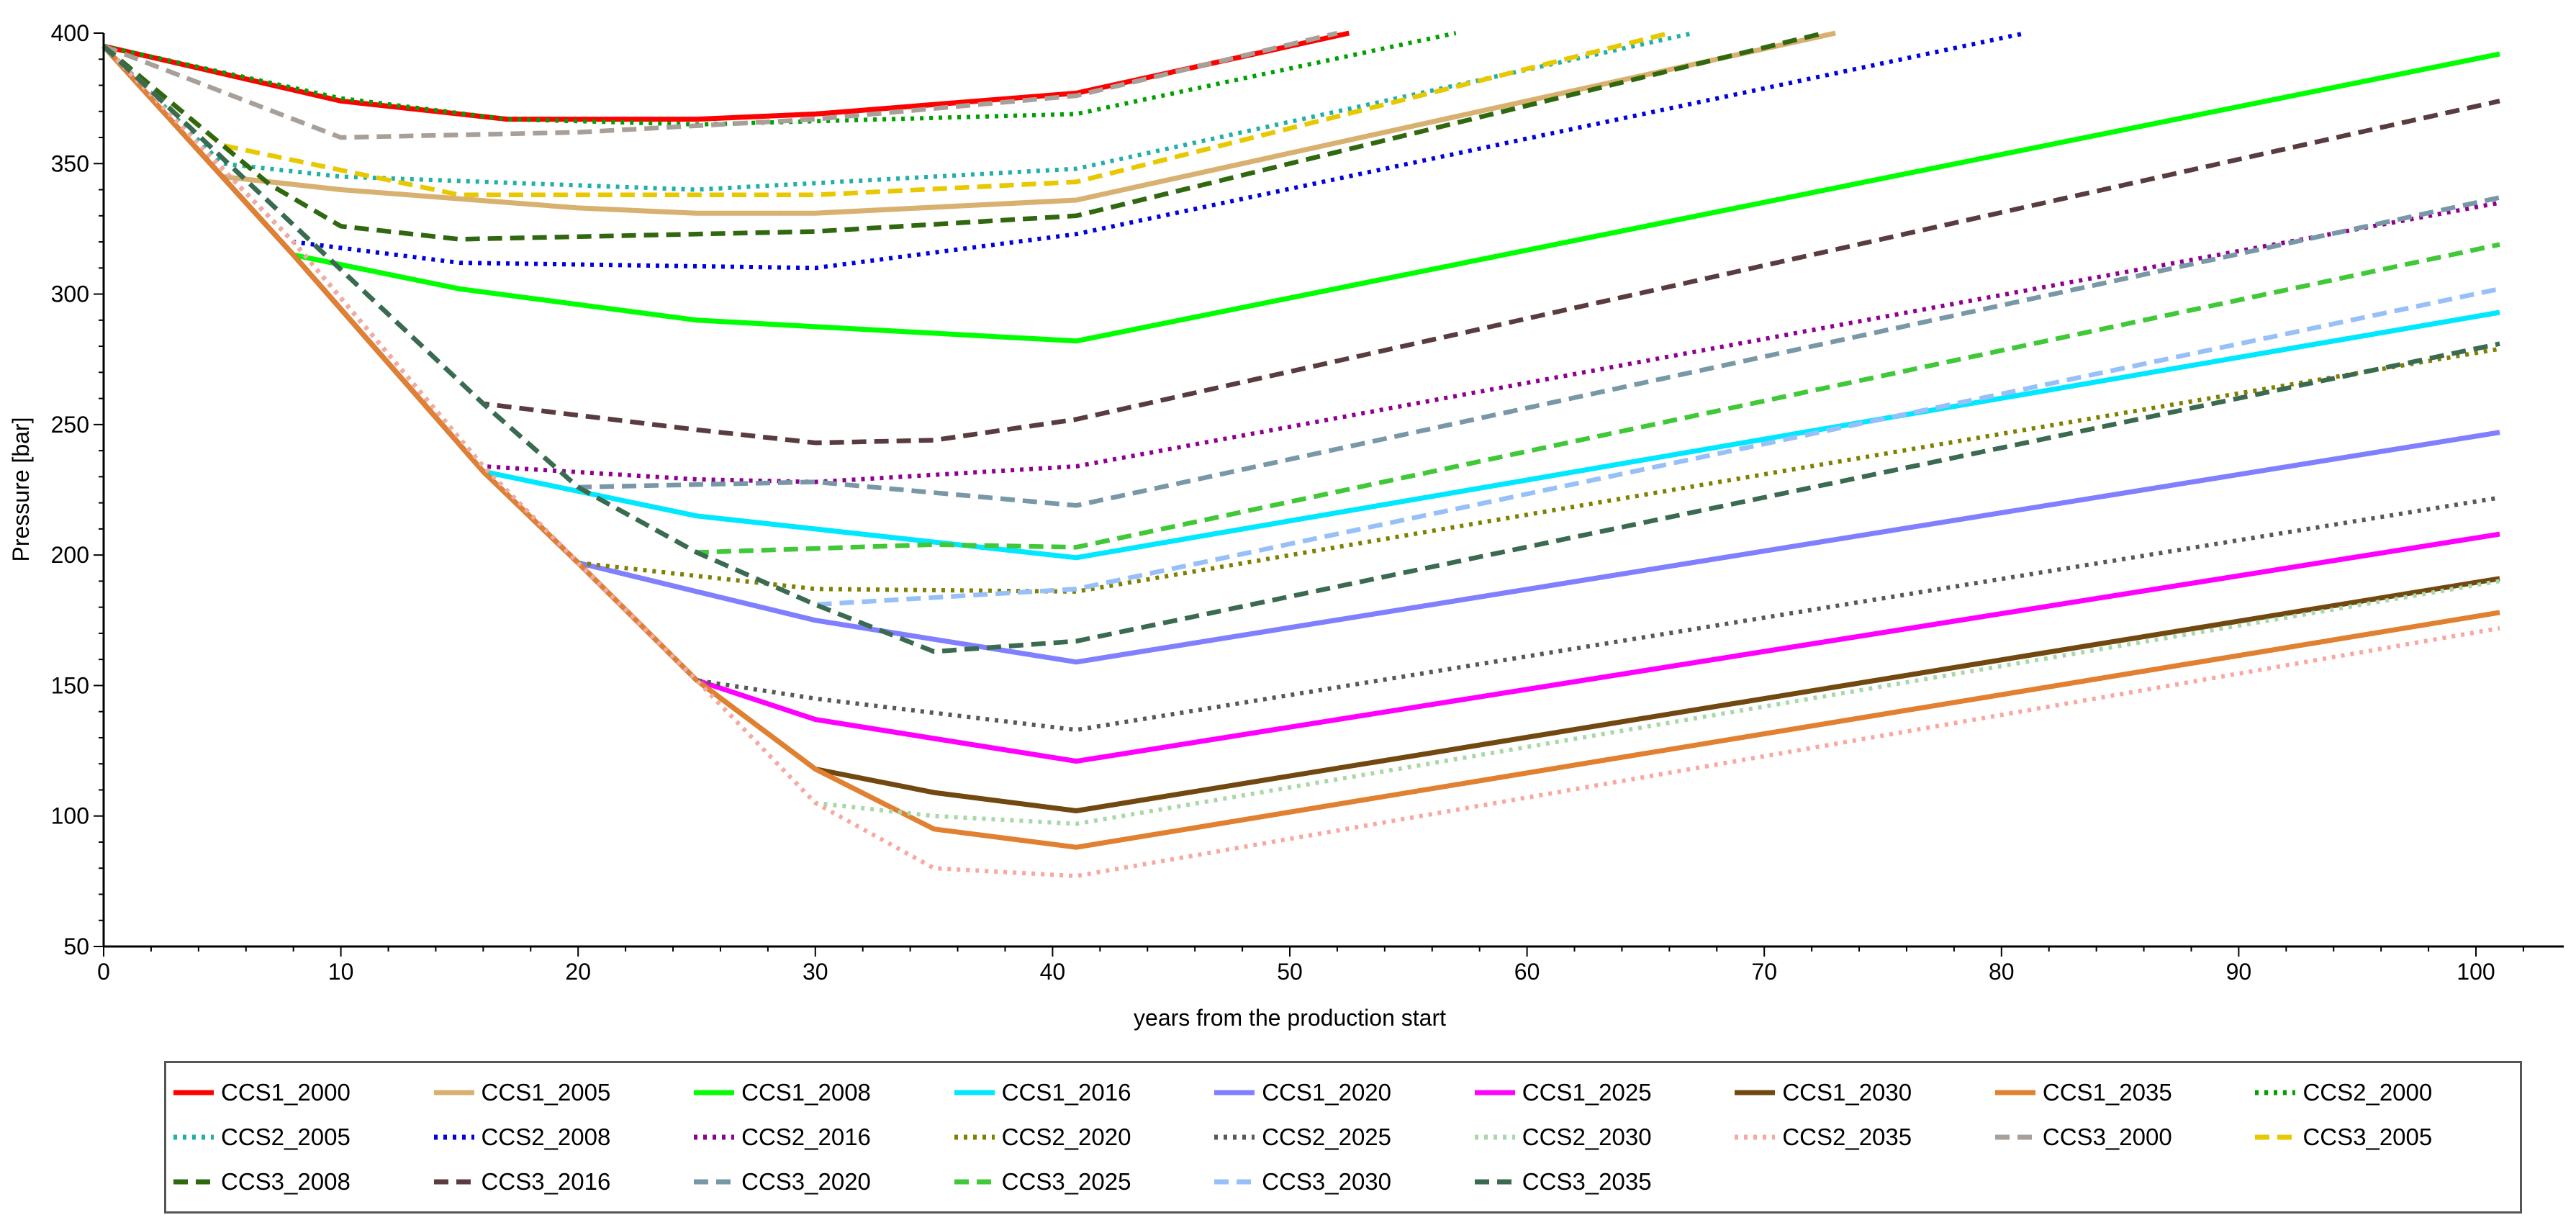 This screenshot has height=1220, width=2576. Describe the element at coordinates (70, 816) in the screenshot. I see `y-tick-label: 100` at that location.